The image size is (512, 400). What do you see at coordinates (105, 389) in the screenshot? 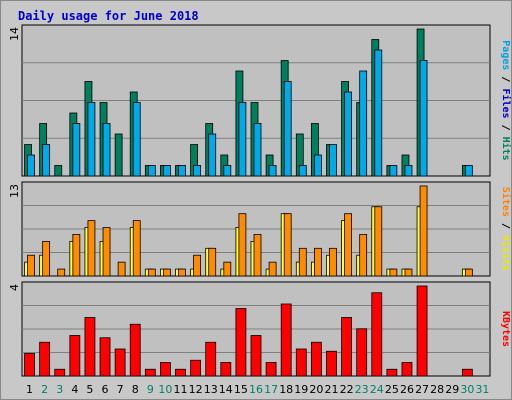
I see `x-tick-label: 6` at bounding box center [105, 389].